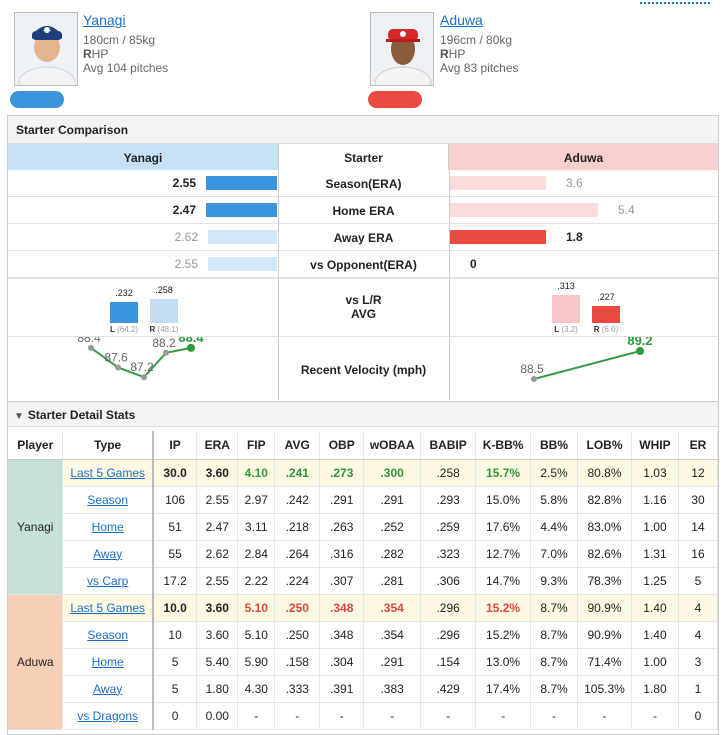 This screenshot has width=726, height=735. What do you see at coordinates (698, 554) in the screenshot?
I see `stat-cell: 16` at bounding box center [698, 554].